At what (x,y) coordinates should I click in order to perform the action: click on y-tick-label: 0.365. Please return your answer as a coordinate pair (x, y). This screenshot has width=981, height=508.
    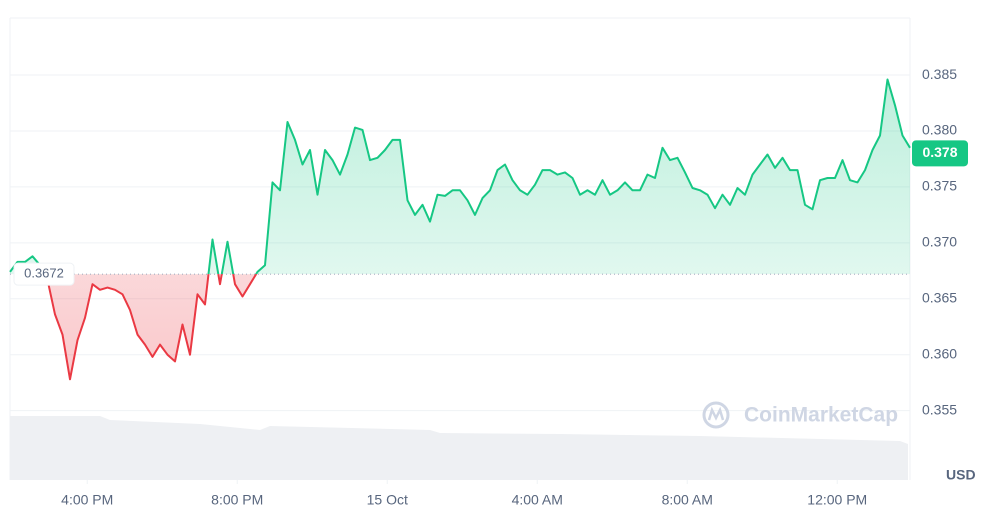
    Looking at the image, I should click on (939, 297).